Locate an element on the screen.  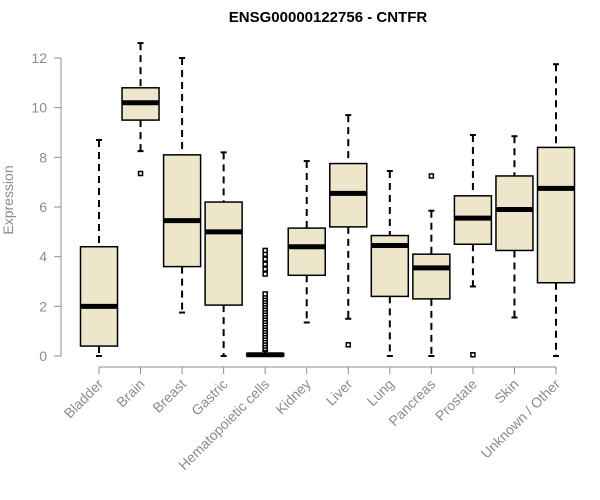
box-gastric is located at coordinates (223, 254).